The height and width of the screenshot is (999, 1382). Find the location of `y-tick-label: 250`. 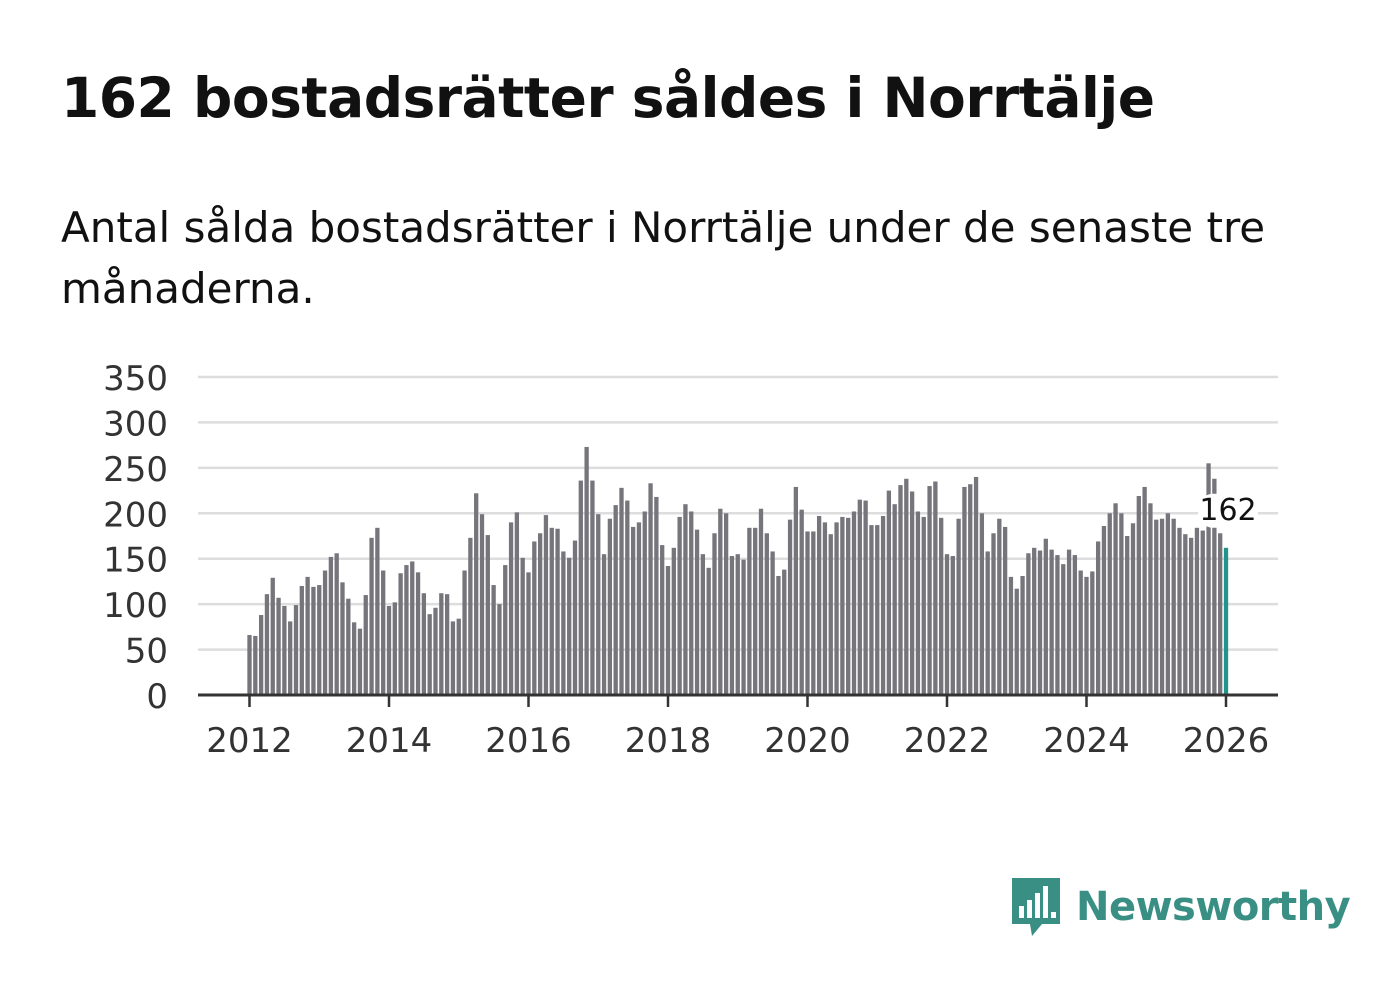

y-tick-label: 250 is located at coordinates (135, 470).